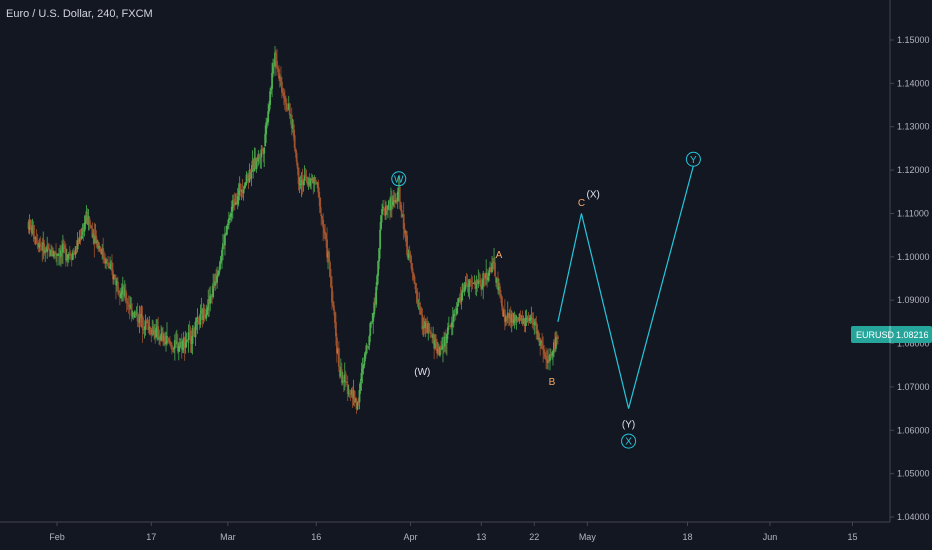 The width and height of the screenshot is (932, 550). I want to click on price-tick-label: 1.04000, so click(913, 517).